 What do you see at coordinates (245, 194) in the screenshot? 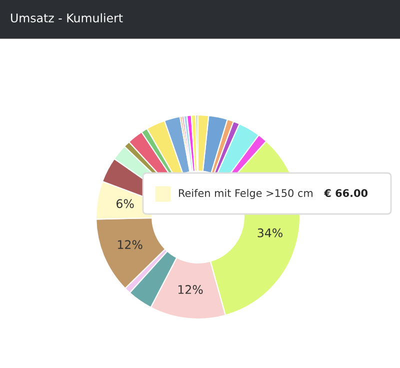
I see `text: Reifen mit Felge >150 cm` at bounding box center [245, 194].